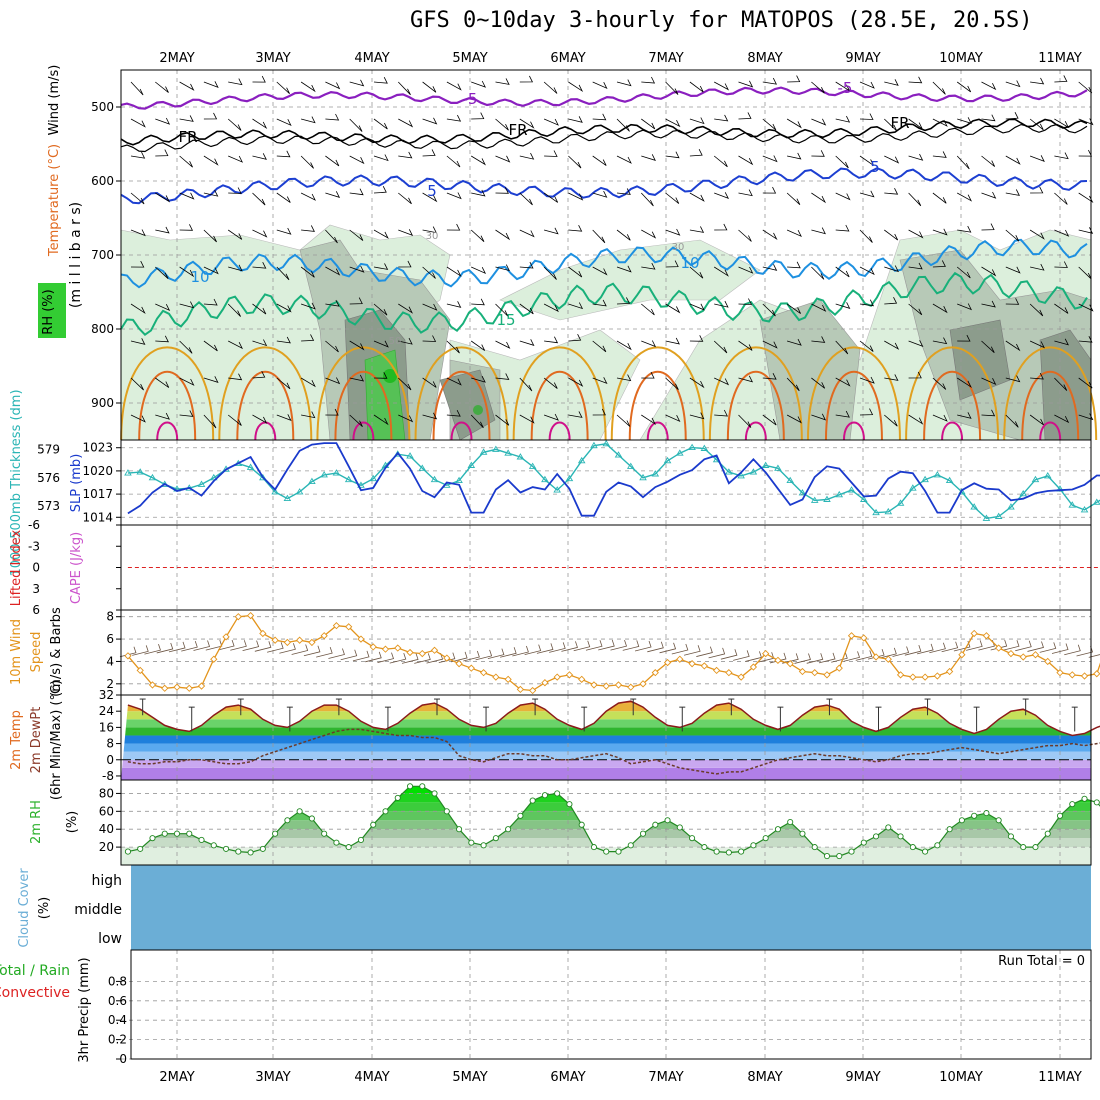  What do you see at coordinates (35, 993) in the screenshot?
I see `ylabel-precip-conv: Convective` at bounding box center [35, 993].